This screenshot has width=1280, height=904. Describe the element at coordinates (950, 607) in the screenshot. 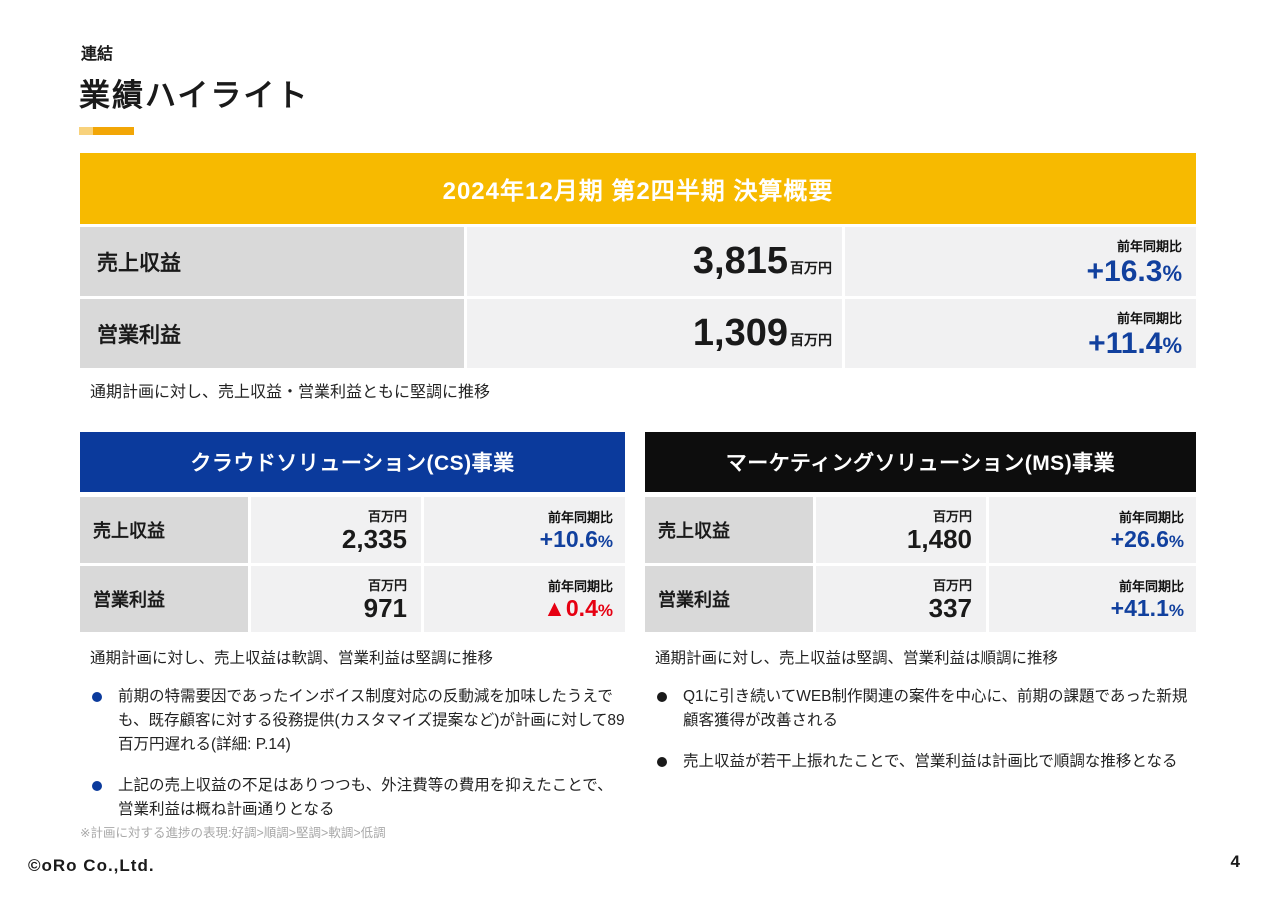

I see `ms-profit-value: 337` at that location.